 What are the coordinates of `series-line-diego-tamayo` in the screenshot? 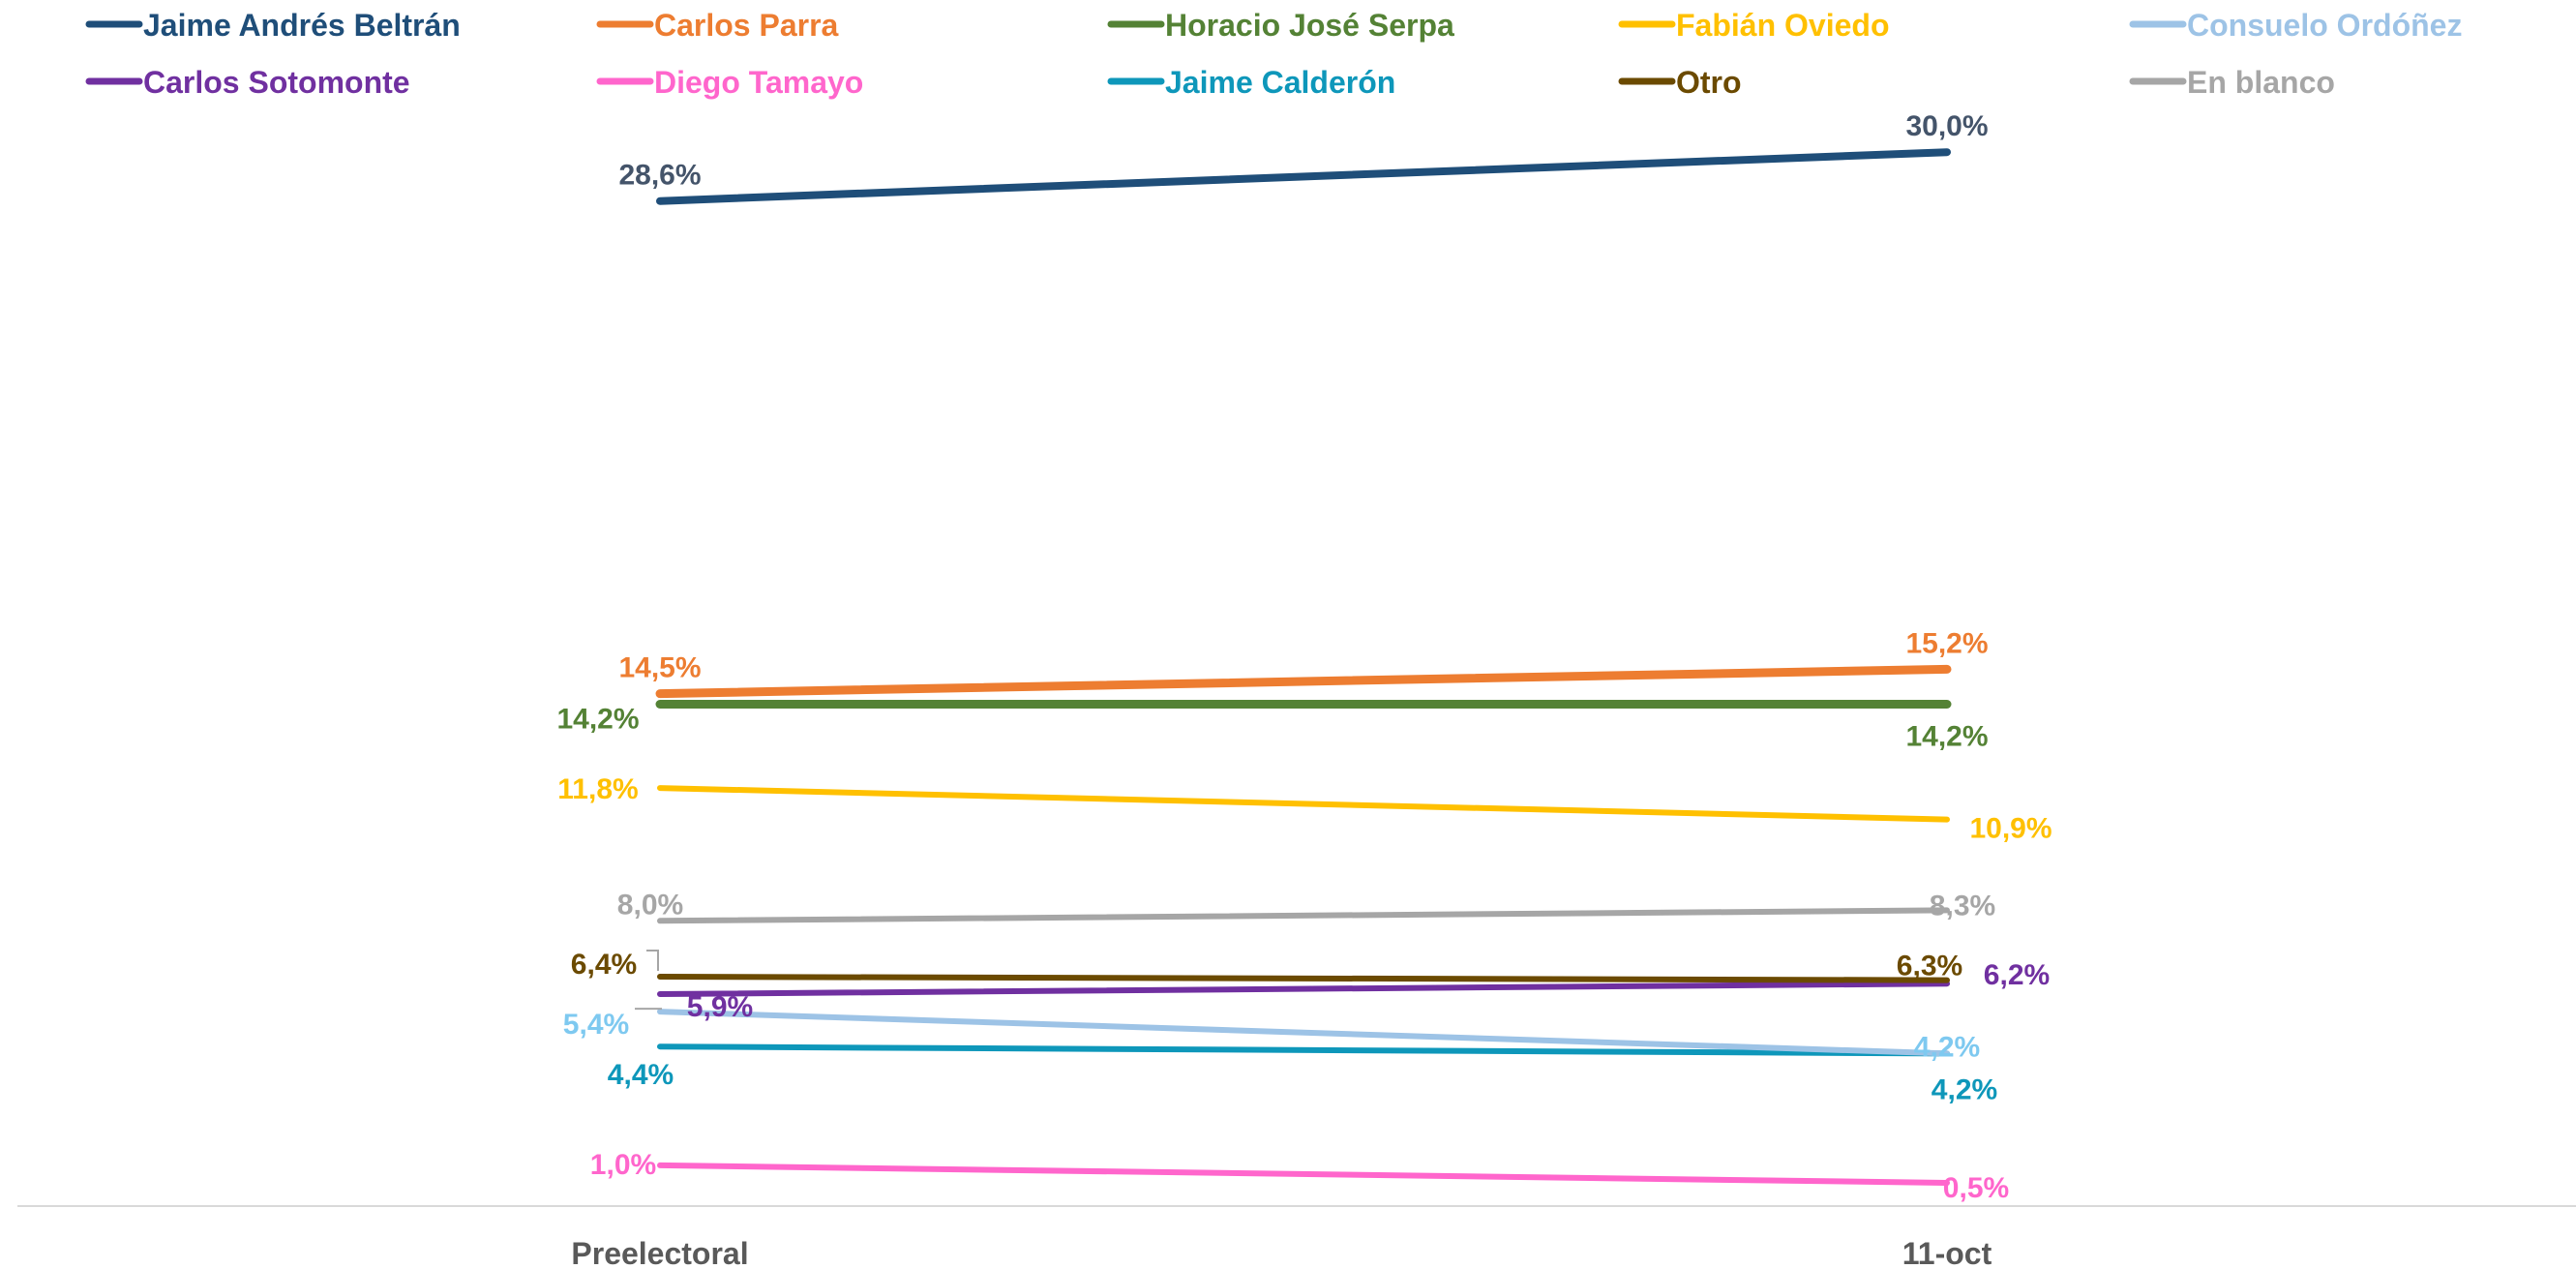 It's located at (1303, 1174).